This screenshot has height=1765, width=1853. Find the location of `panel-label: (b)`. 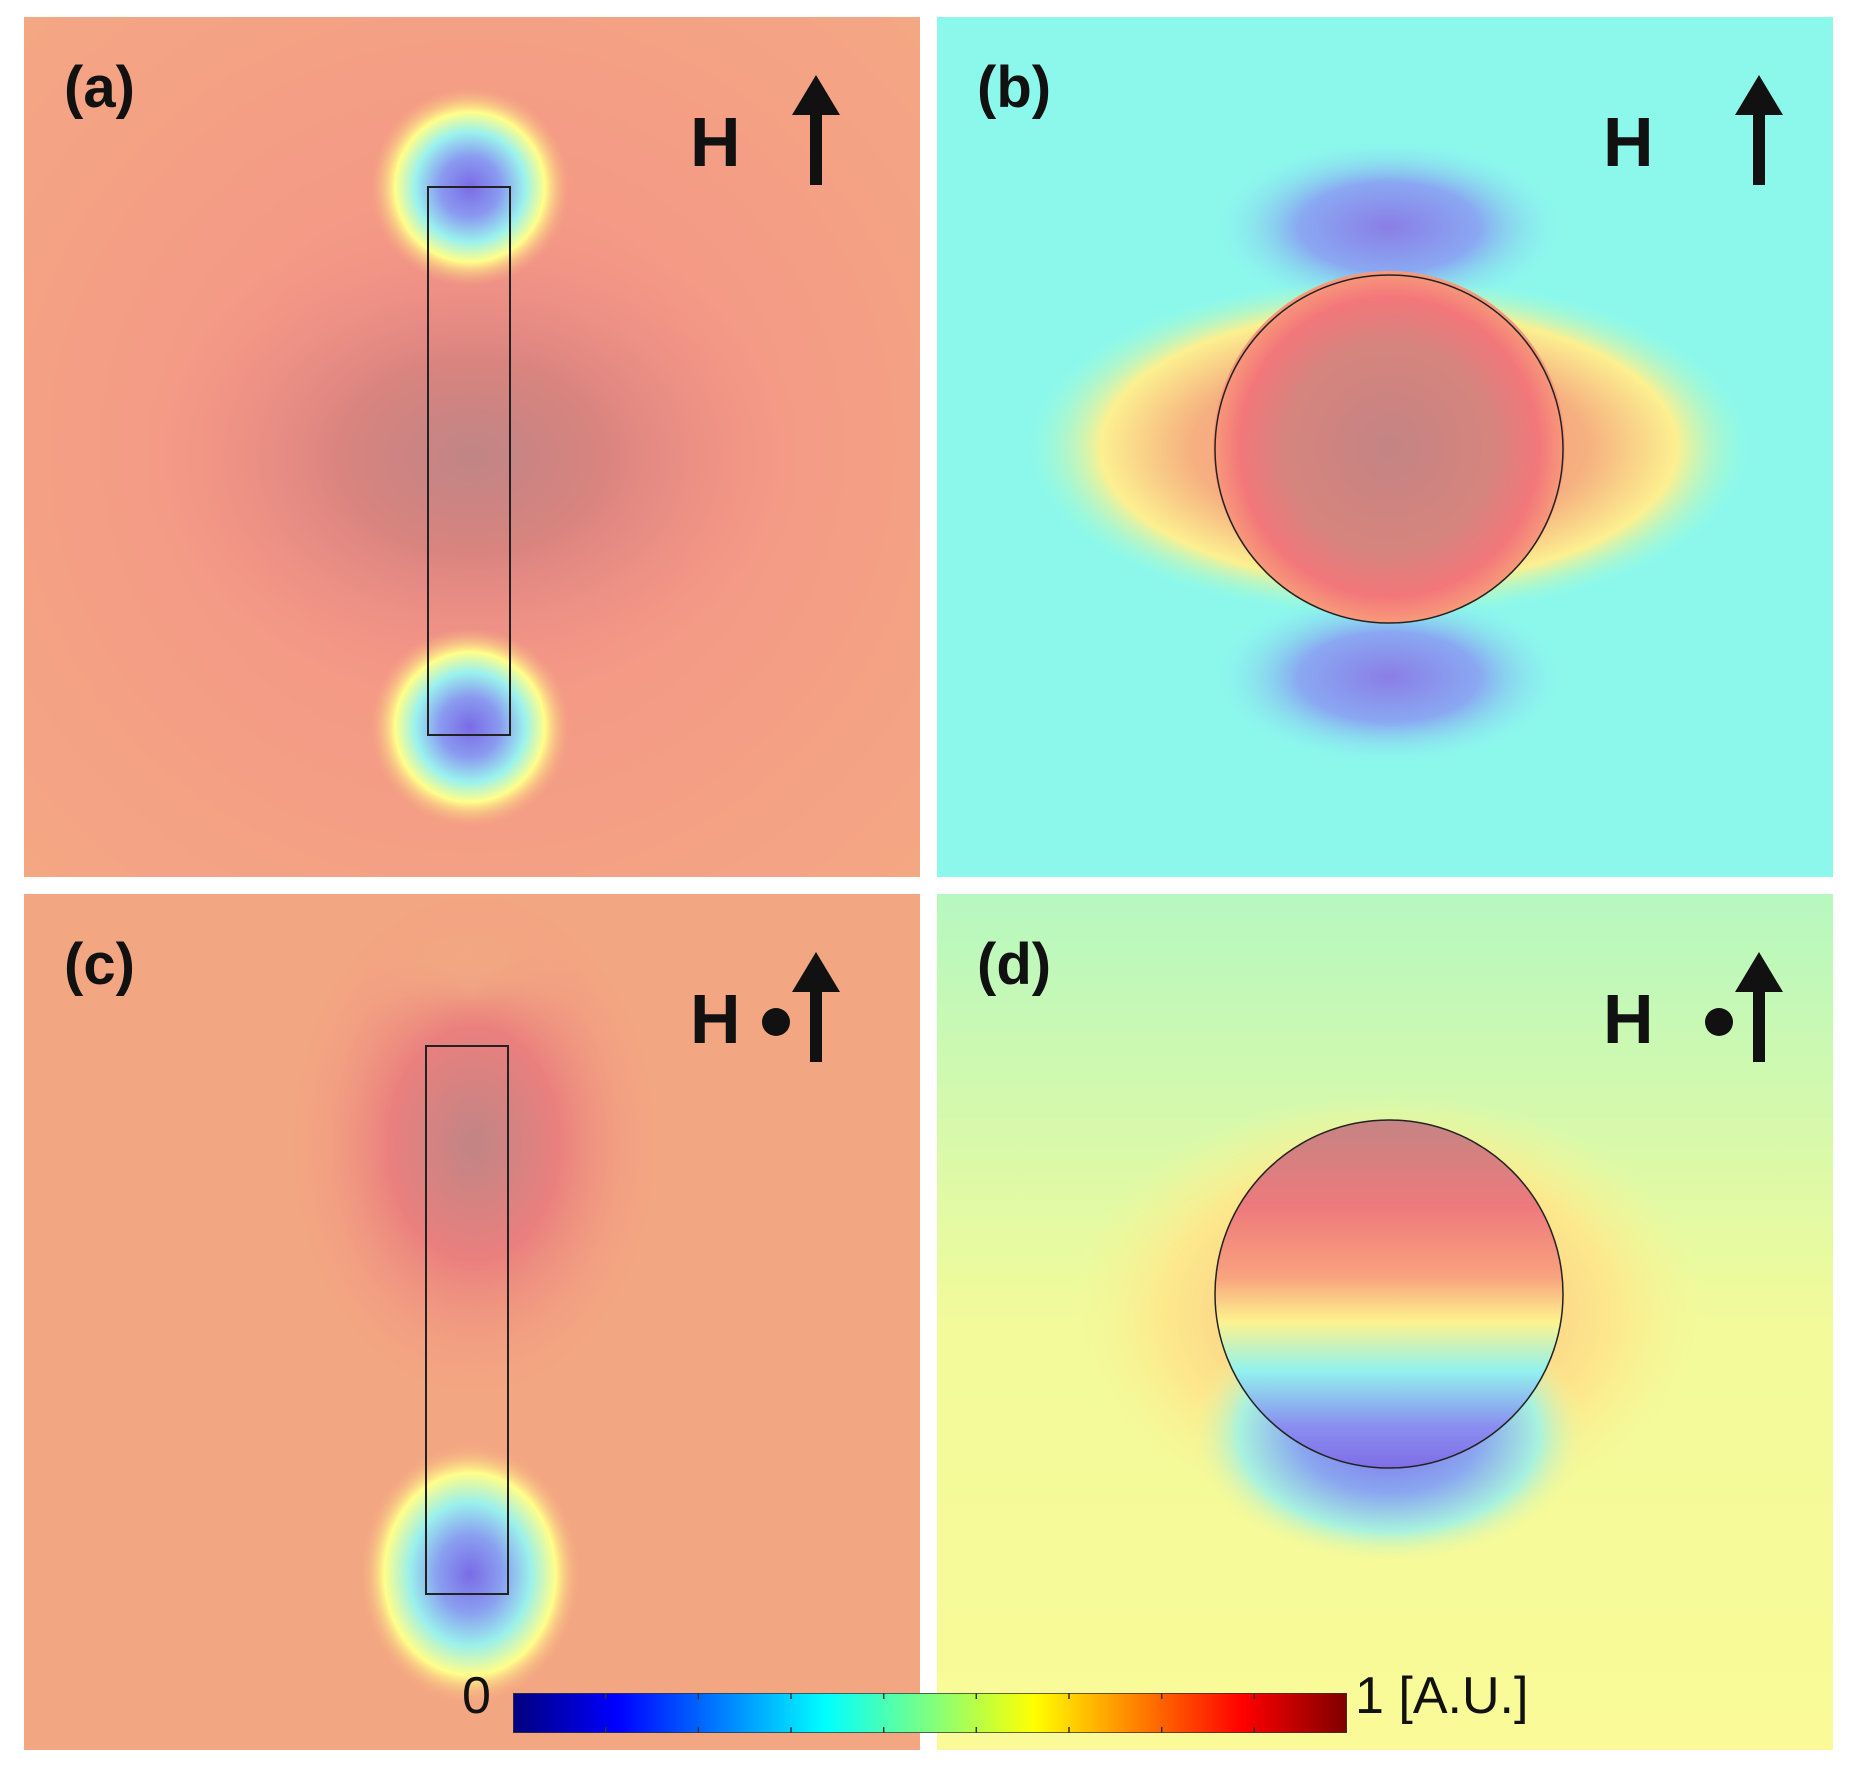

panel-label: (b) is located at coordinates (1014, 87).